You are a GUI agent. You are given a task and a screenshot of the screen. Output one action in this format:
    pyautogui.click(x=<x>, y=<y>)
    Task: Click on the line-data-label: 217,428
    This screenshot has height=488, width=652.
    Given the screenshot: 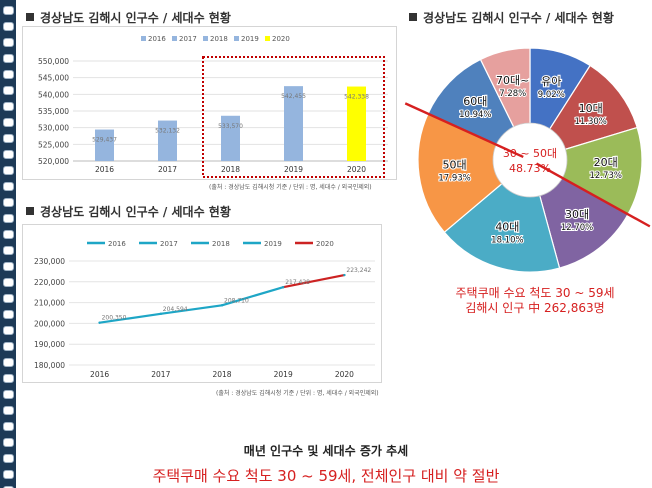 What is the action you would take?
    pyautogui.click(x=297, y=282)
    